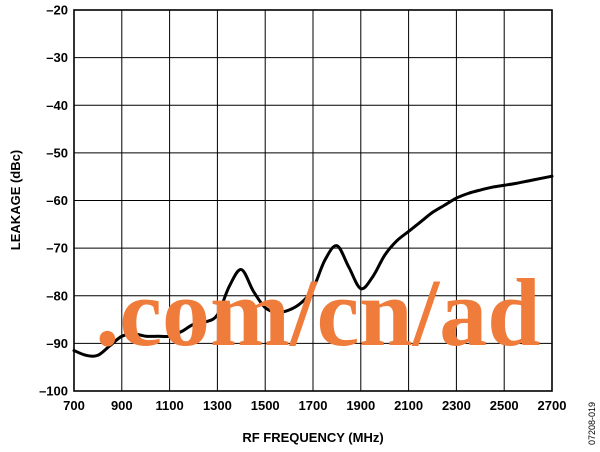 This screenshot has width=600, height=452. What do you see at coordinates (74, 405) in the screenshot?
I see `x-tick-label: 700` at bounding box center [74, 405].